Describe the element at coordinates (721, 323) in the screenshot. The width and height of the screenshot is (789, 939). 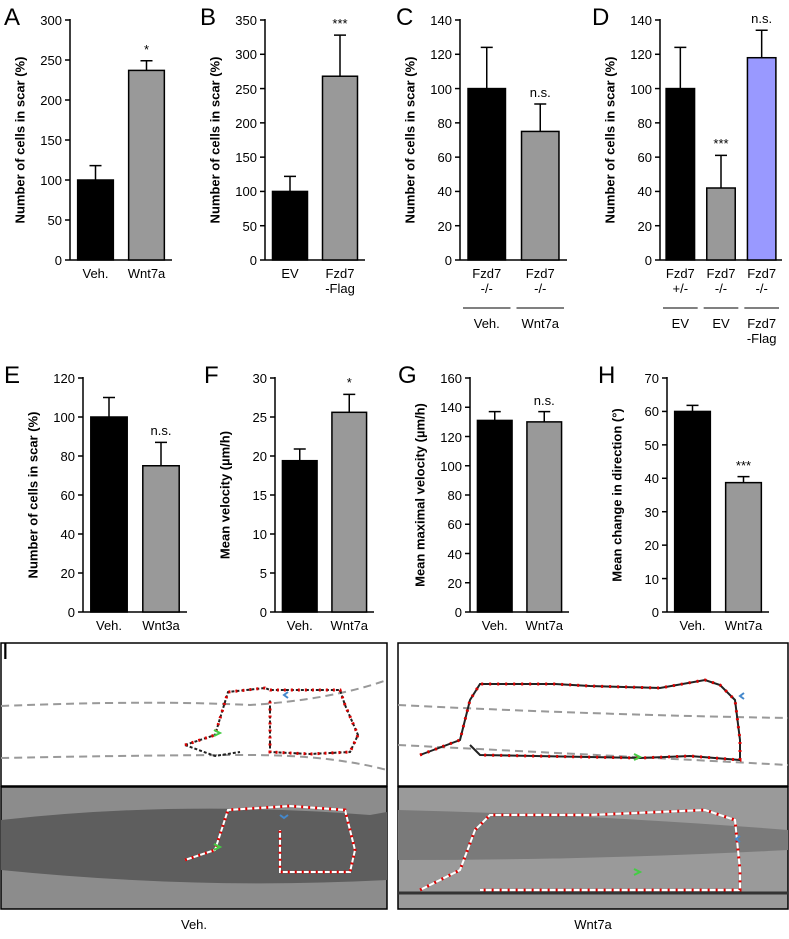
I see `group-label: EV` at that location.